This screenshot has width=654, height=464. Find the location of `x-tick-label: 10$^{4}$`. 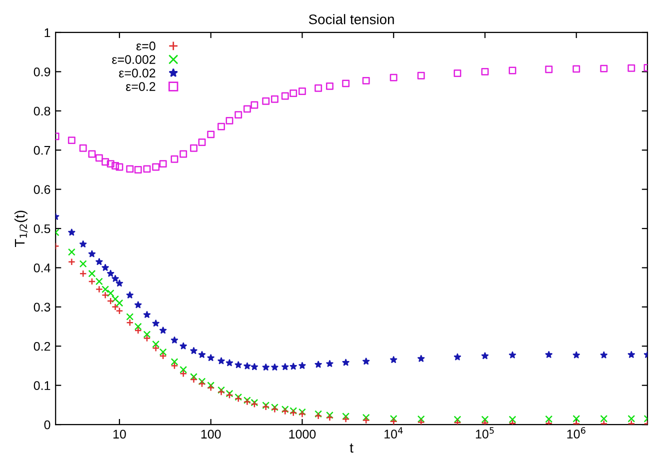

x-tick-label: 10$^{4}$ is located at coordinates (393, 433).